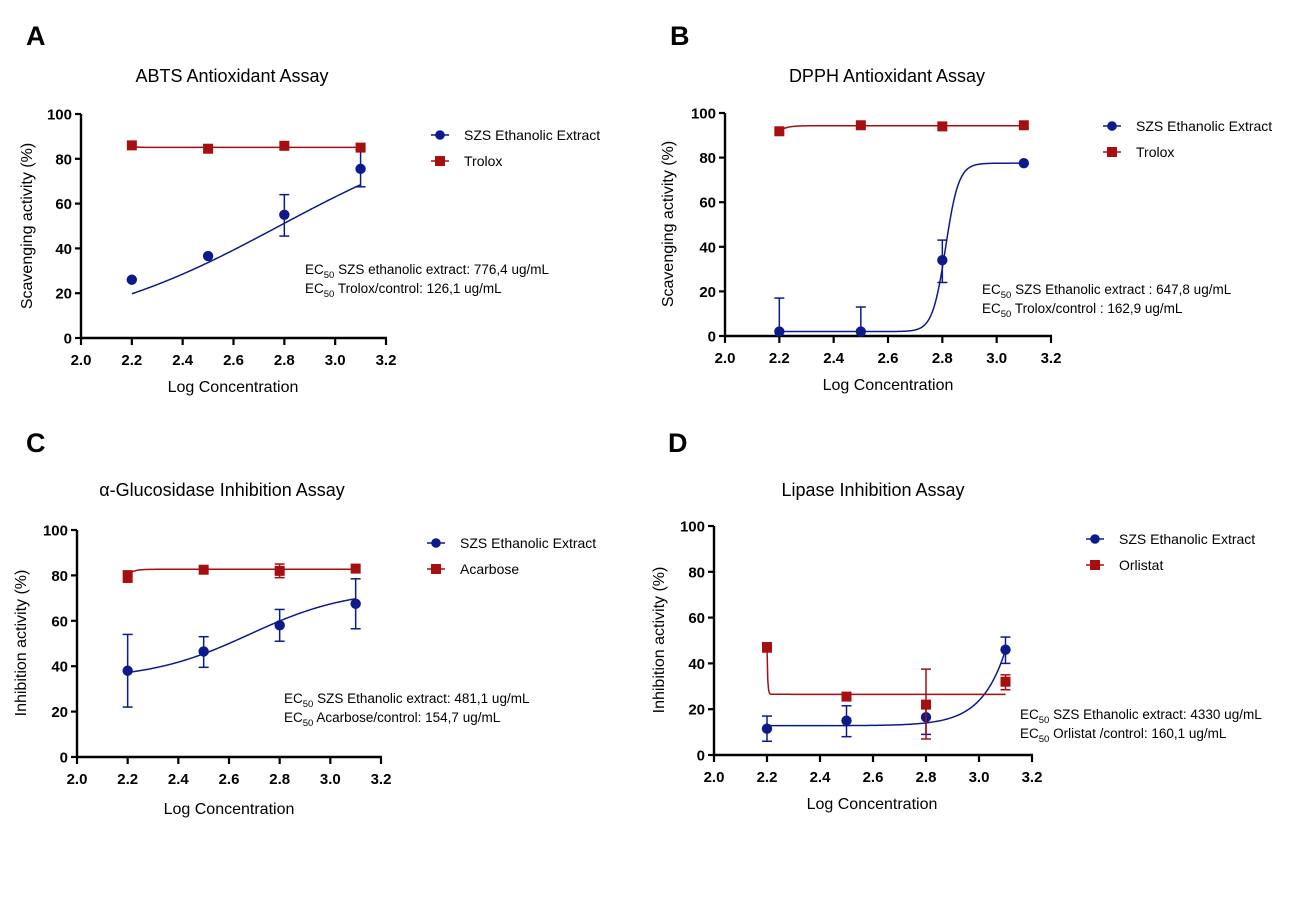 Image resolution: width=1299 pixels, height=909 pixels. What do you see at coordinates (36, 443) in the screenshot?
I see `panel-letter: C` at bounding box center [36, 443].